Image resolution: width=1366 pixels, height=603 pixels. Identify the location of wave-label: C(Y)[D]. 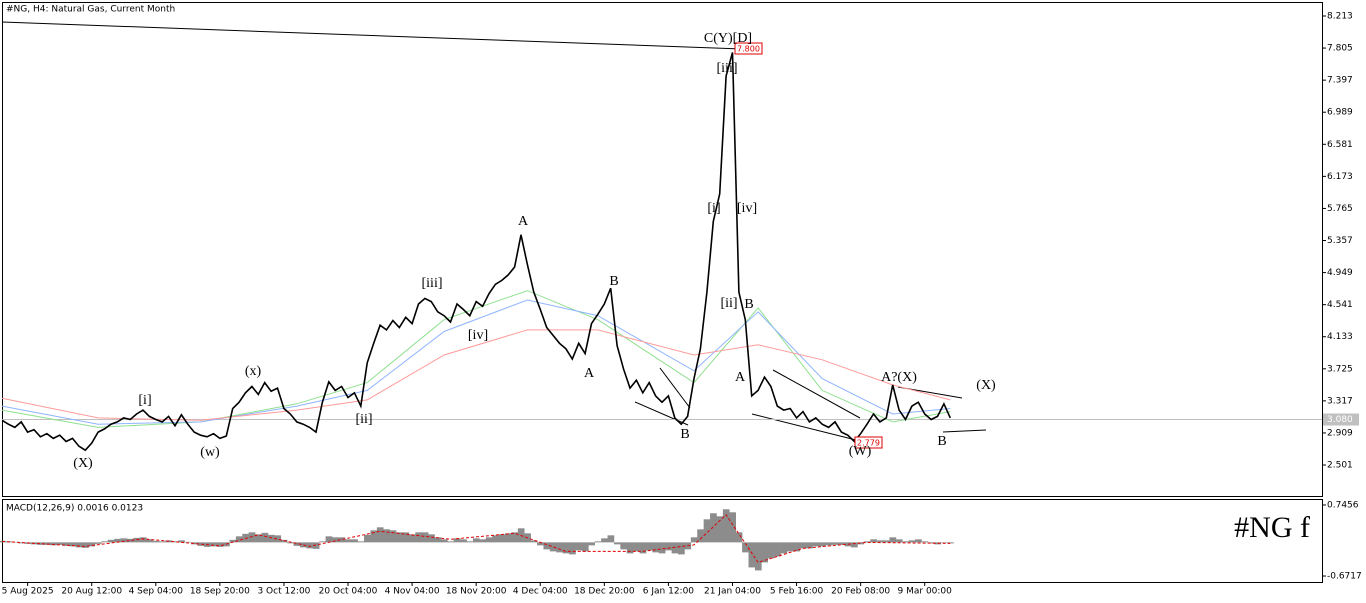
(728, 38).